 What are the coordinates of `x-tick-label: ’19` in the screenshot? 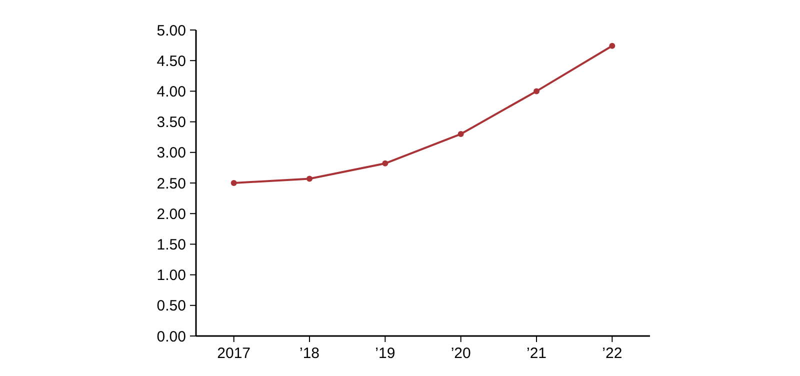 It's located at (385, 353).